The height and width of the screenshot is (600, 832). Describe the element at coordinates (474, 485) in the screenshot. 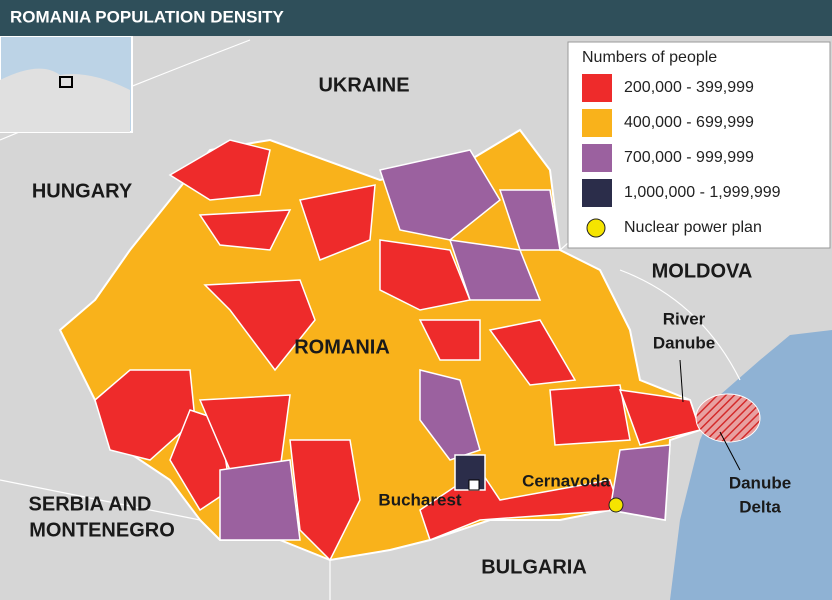

I see `capital-marker` at that location.